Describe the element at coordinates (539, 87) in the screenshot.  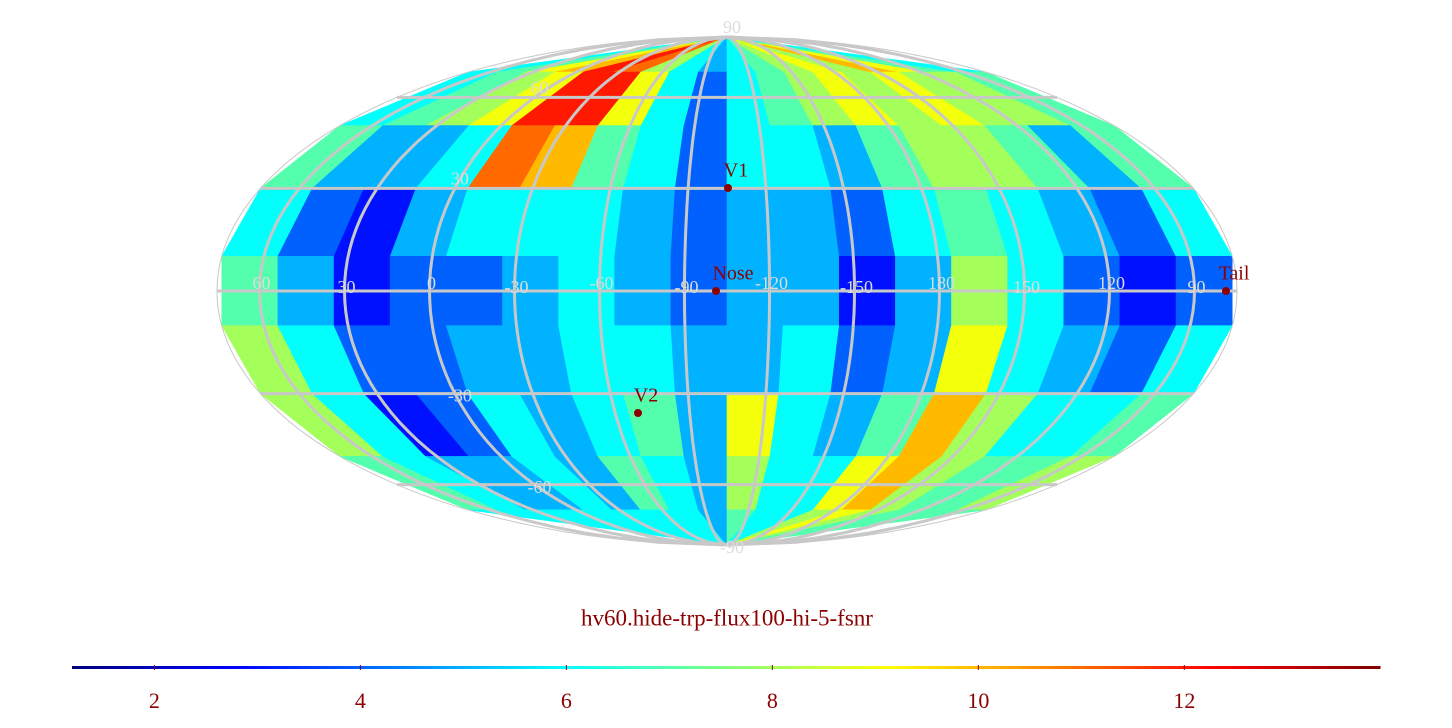
I see `lat-label: 60` at that location.